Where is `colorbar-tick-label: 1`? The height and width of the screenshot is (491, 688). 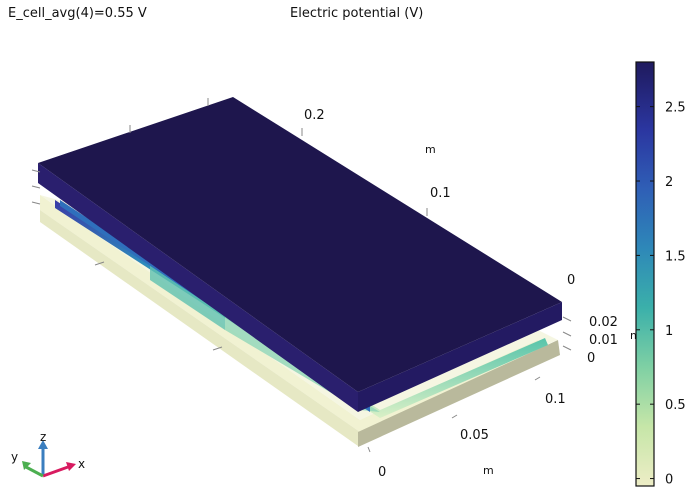
colorbar-tick-label: 1 is located at coordinates (669, 331).